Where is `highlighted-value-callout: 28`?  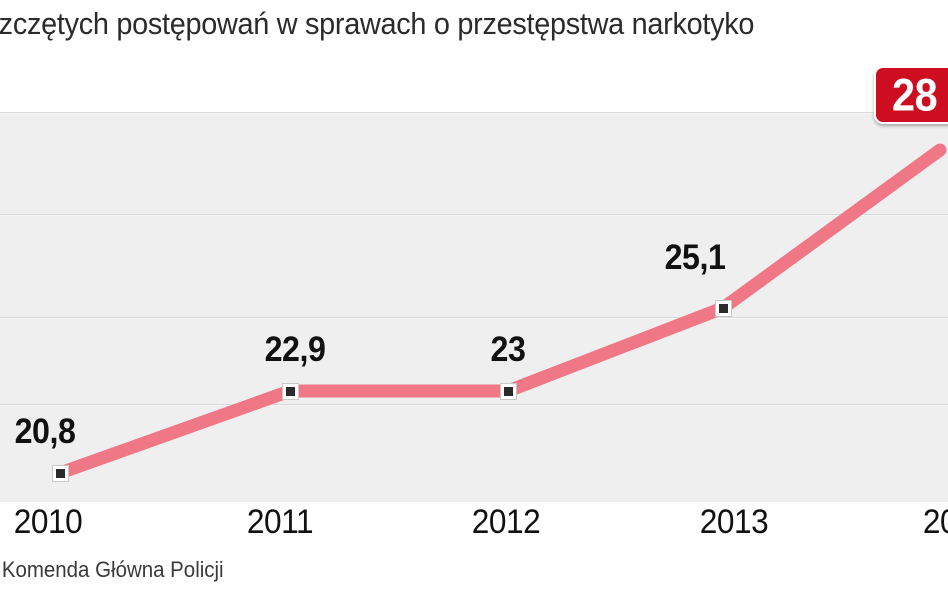
highlighted-value-callout: 28 is located at coordinates (911, 95).